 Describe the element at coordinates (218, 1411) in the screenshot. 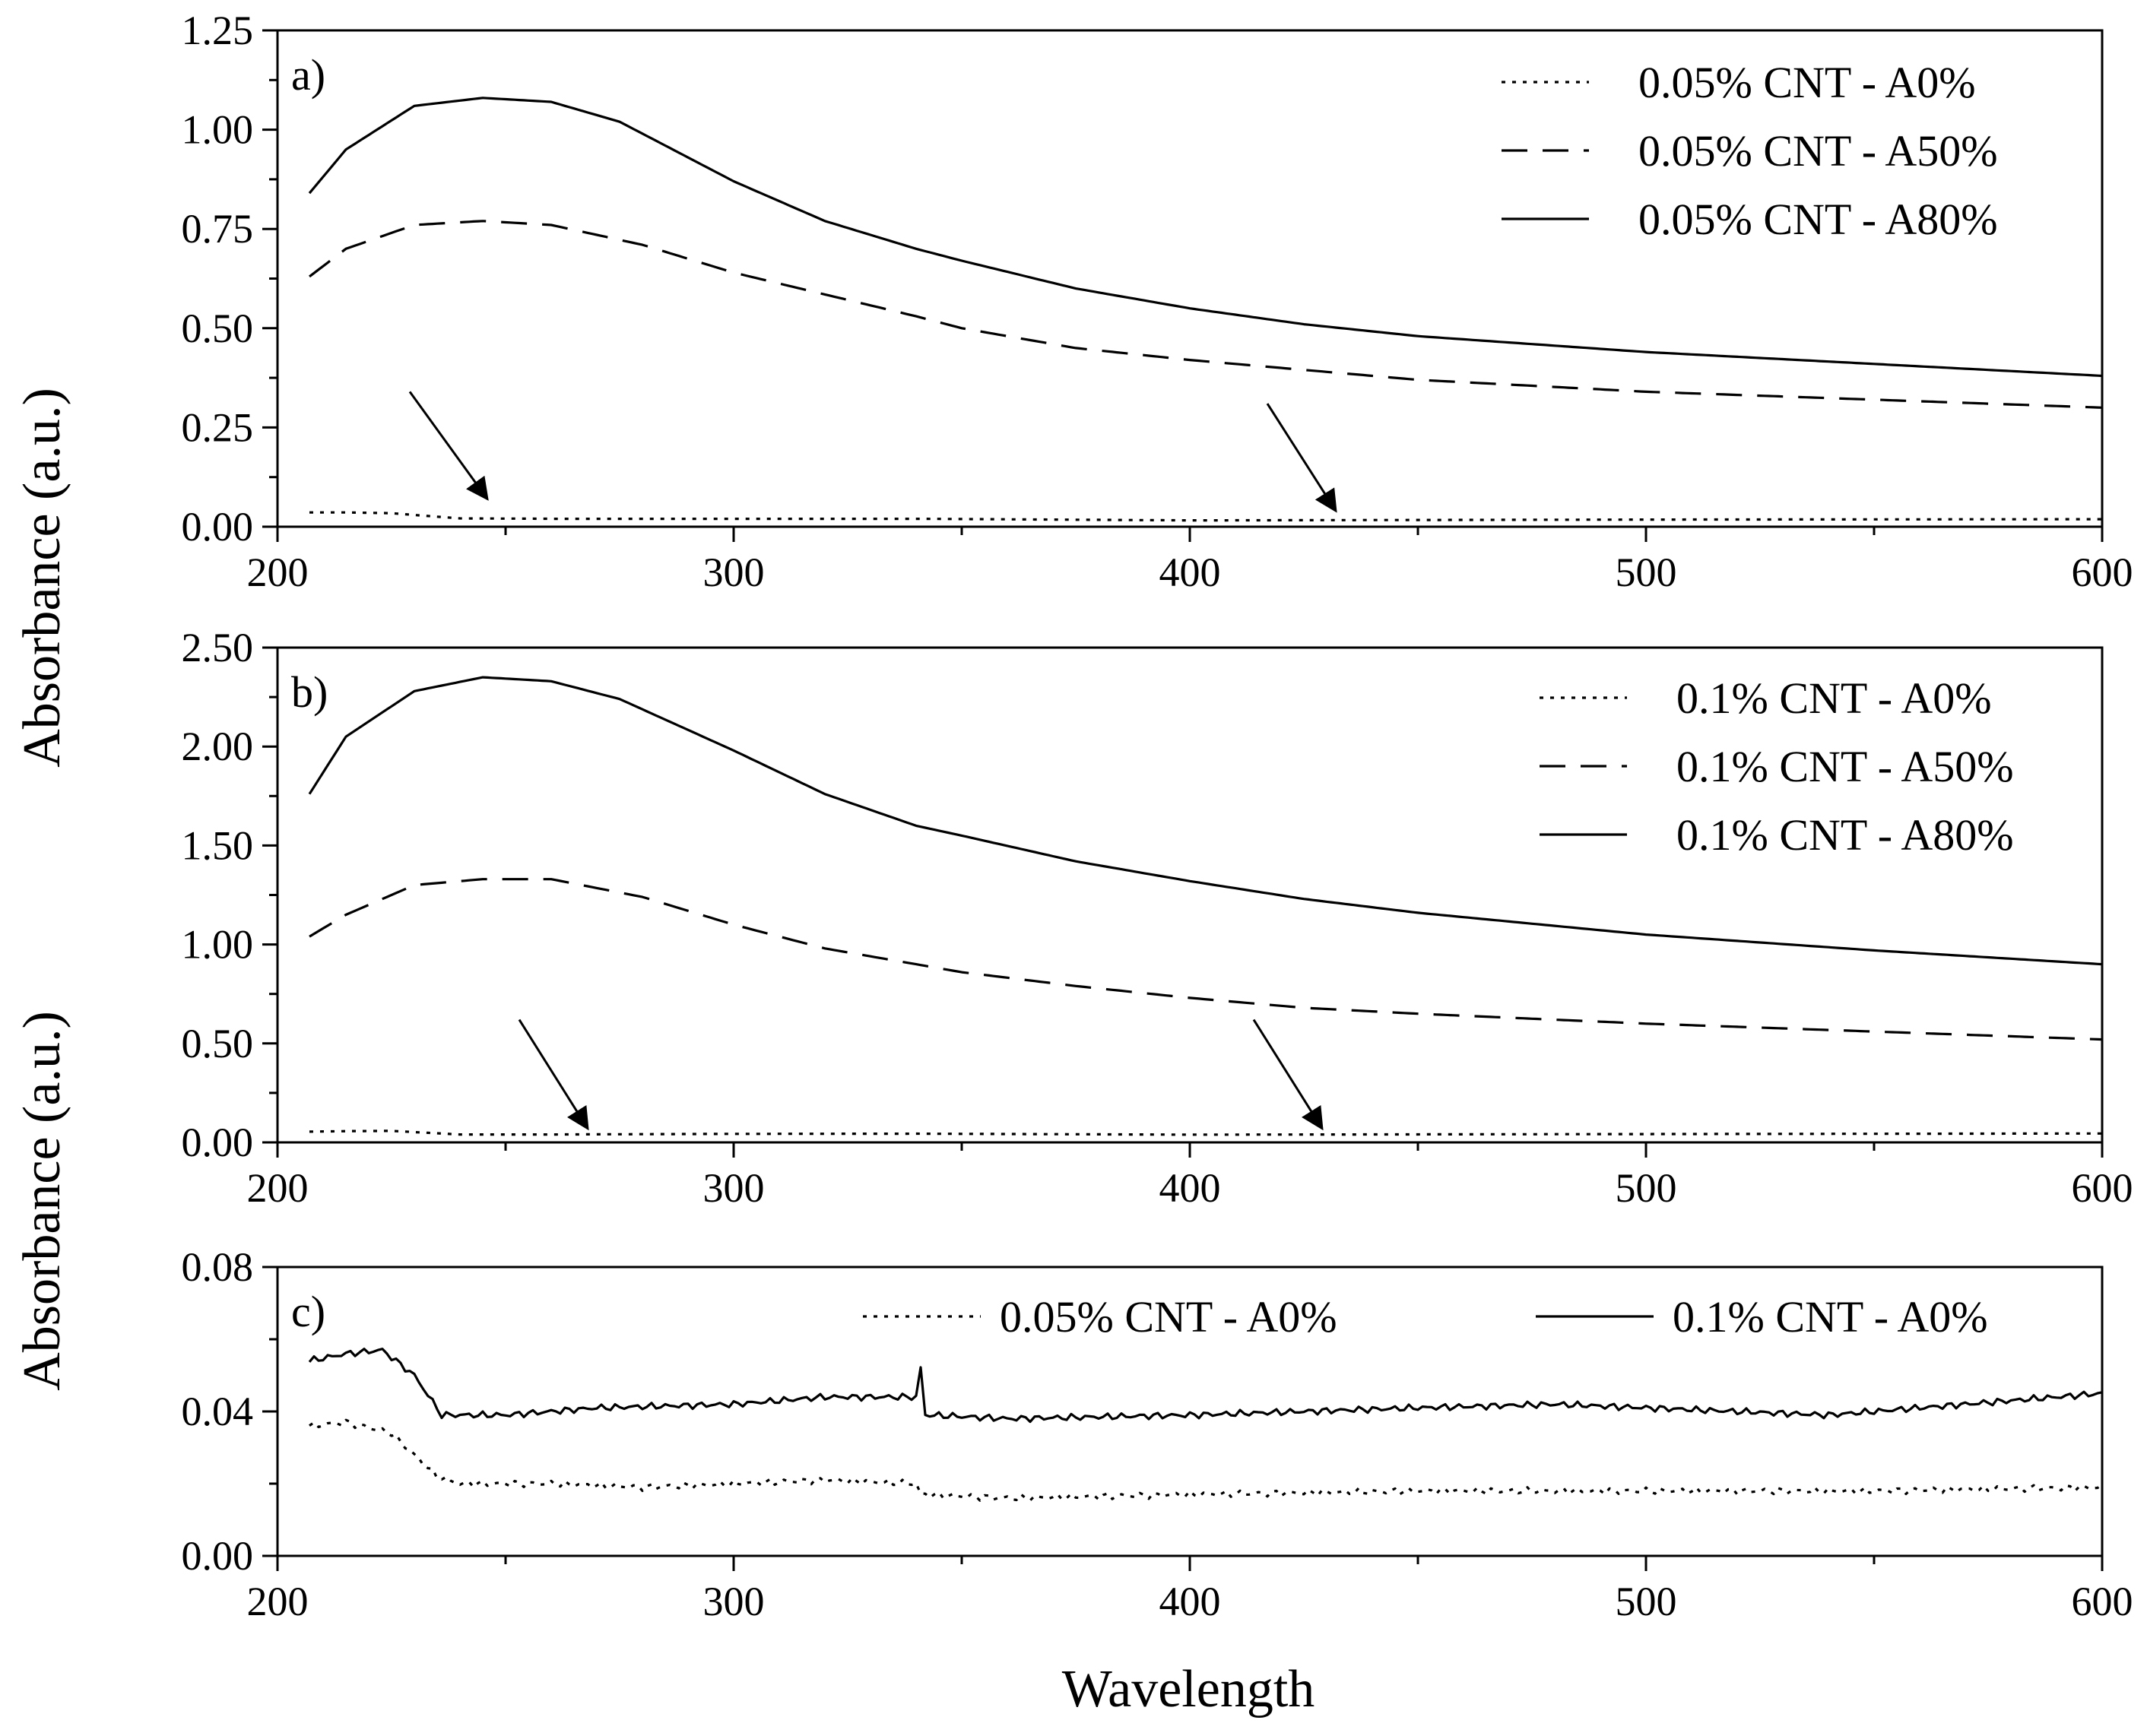

I see `y-tick-label: 0.04` at that location.